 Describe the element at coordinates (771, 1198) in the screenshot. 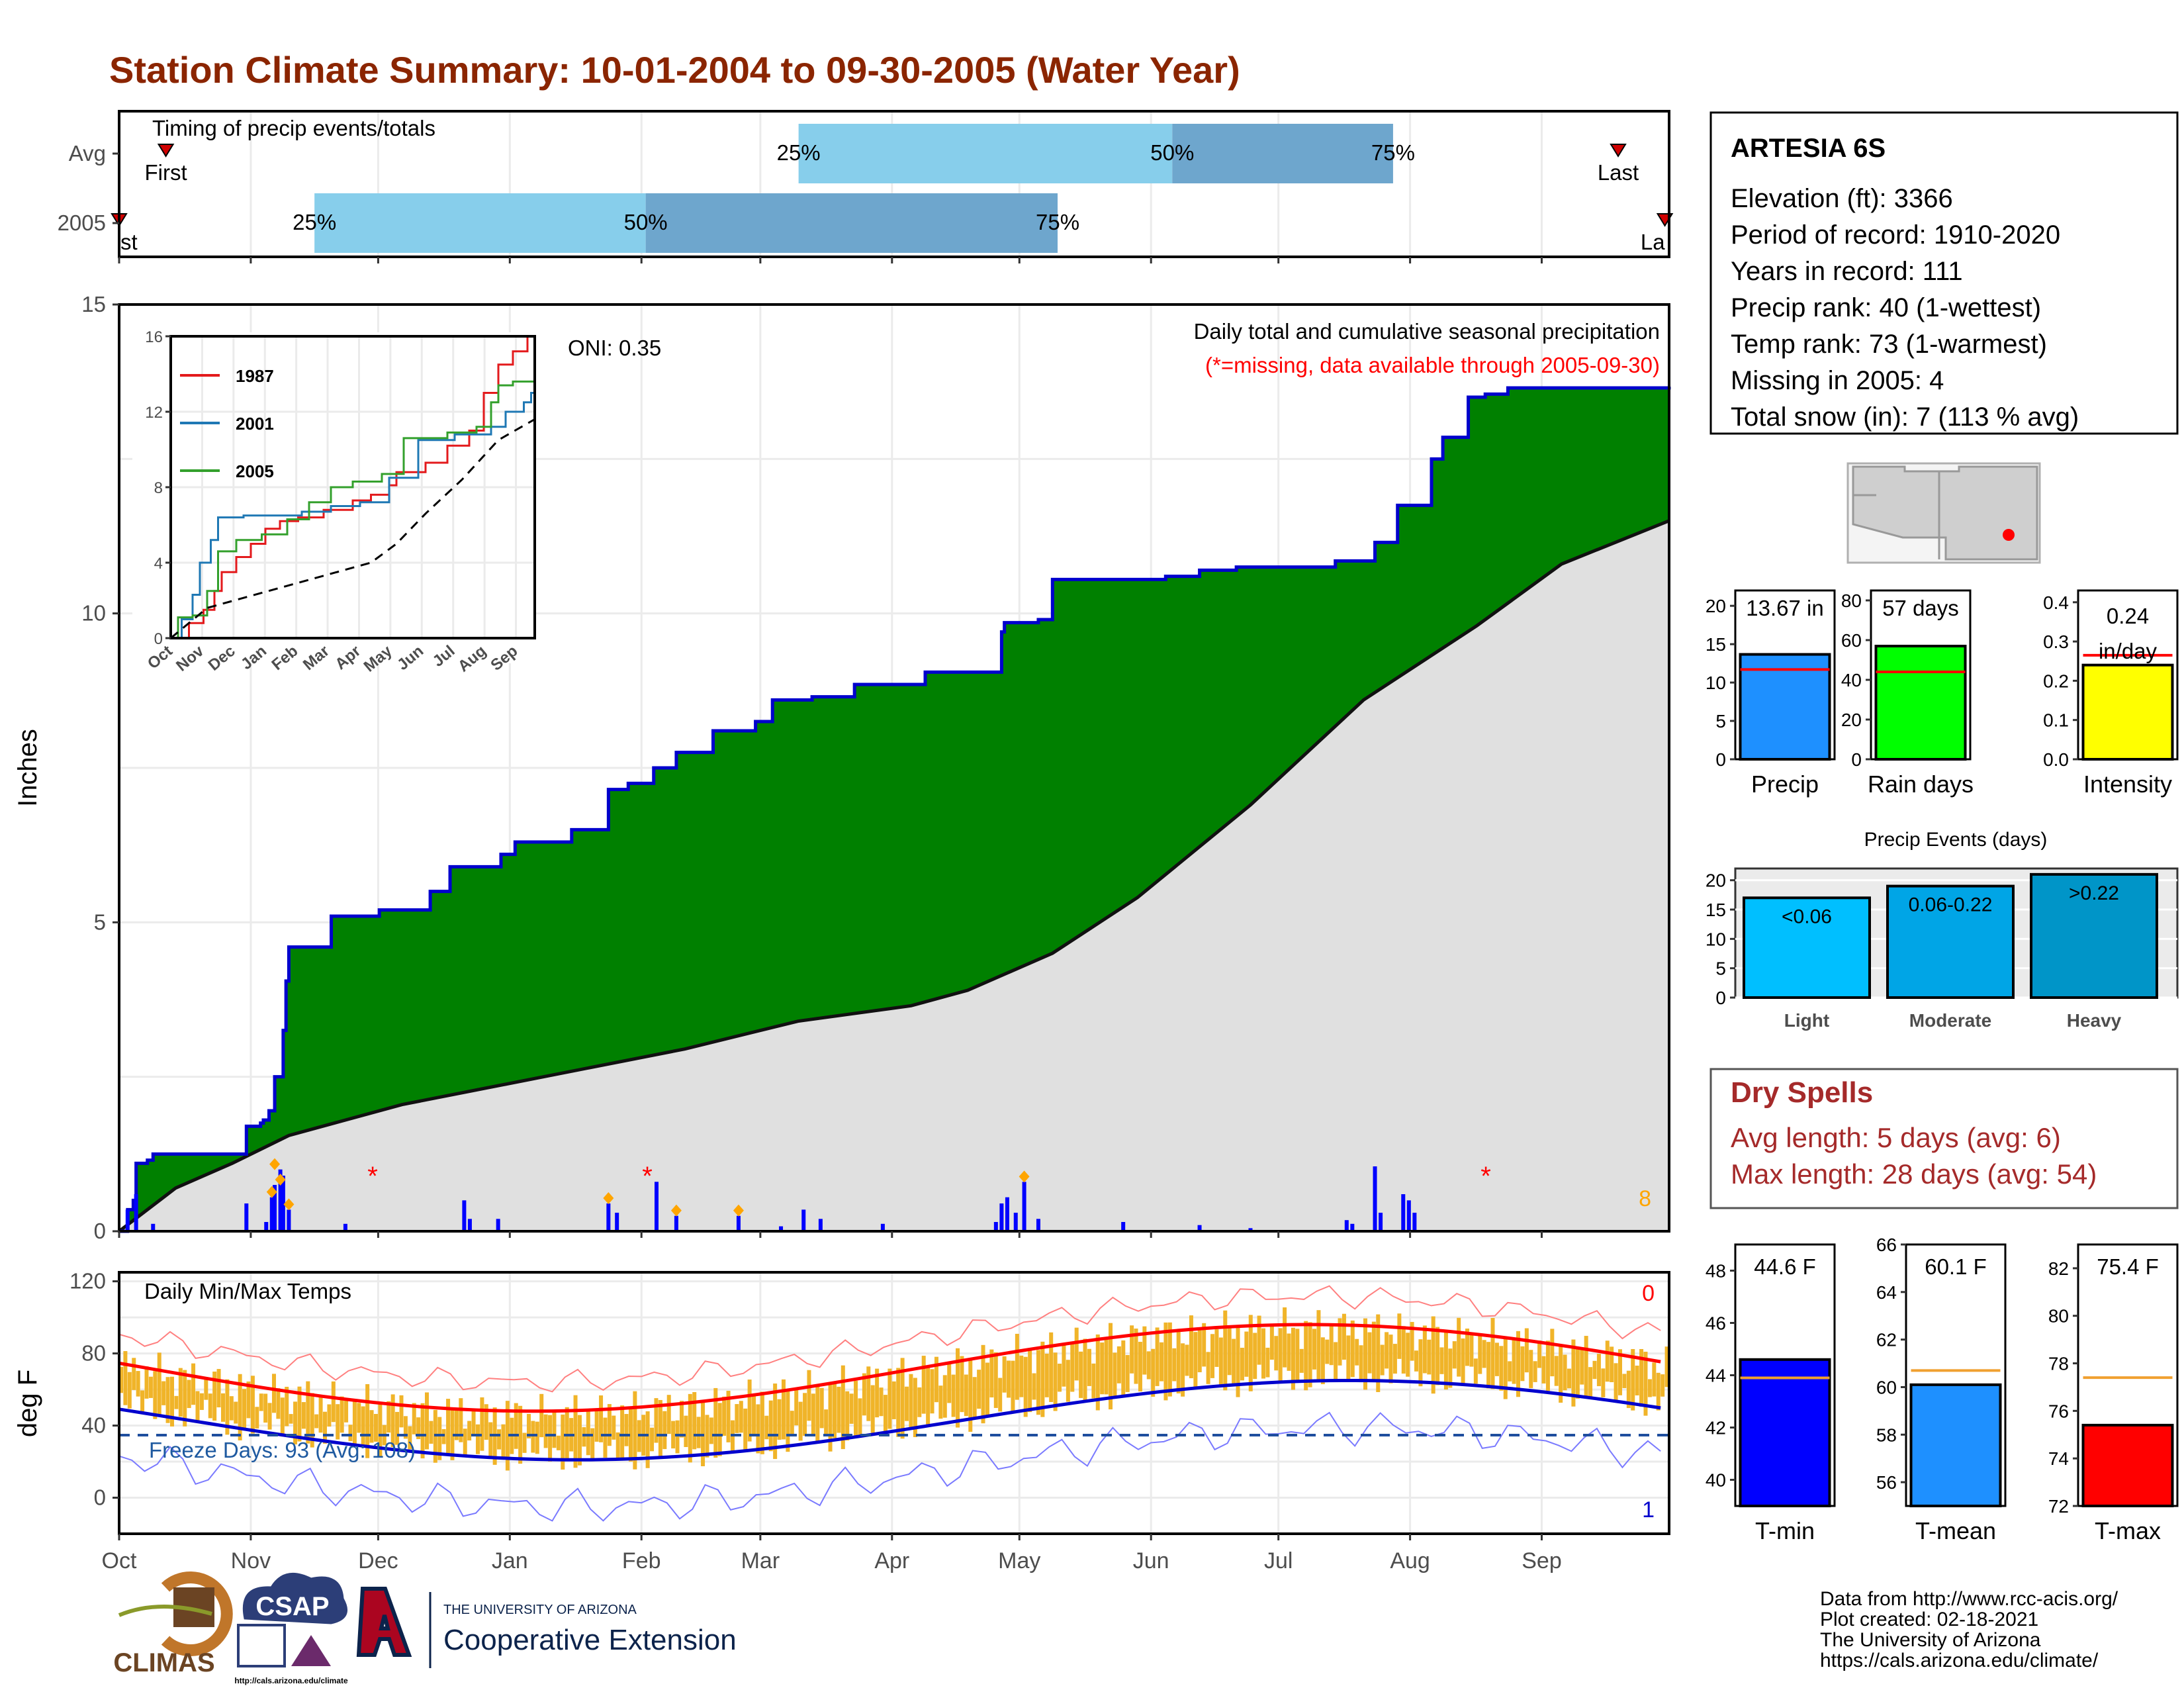

I see `daily-precip-bars` at that location.